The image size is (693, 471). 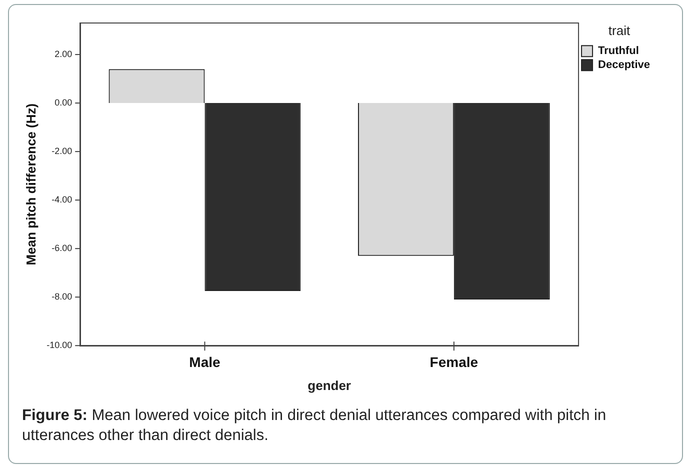 I want to click on y-tick-label: 0.00, so click(x=63, y=103).